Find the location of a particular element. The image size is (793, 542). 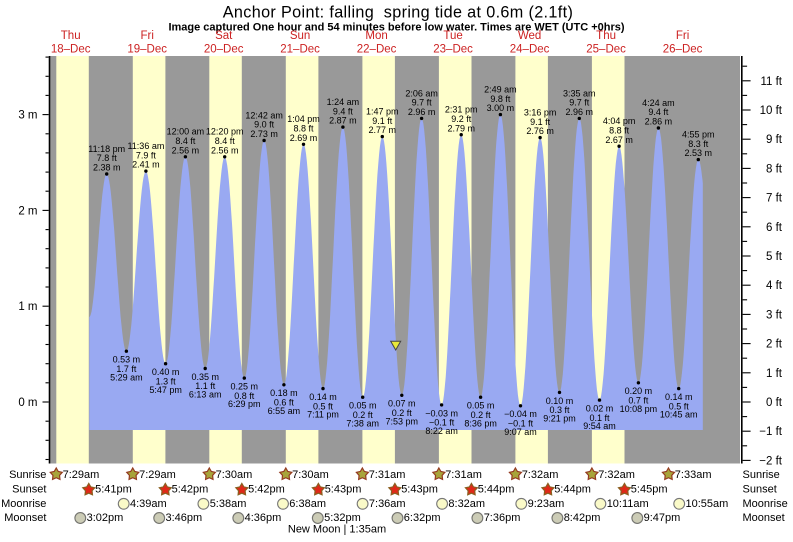

svg-text: 0.05 m is located at coordinates (363, 406).